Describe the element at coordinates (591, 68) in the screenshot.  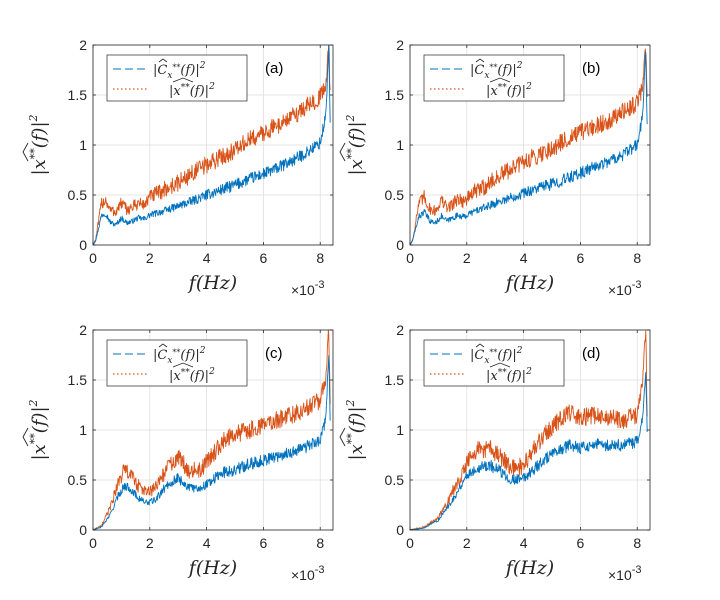
I see `panel-label: (b)` at that location.